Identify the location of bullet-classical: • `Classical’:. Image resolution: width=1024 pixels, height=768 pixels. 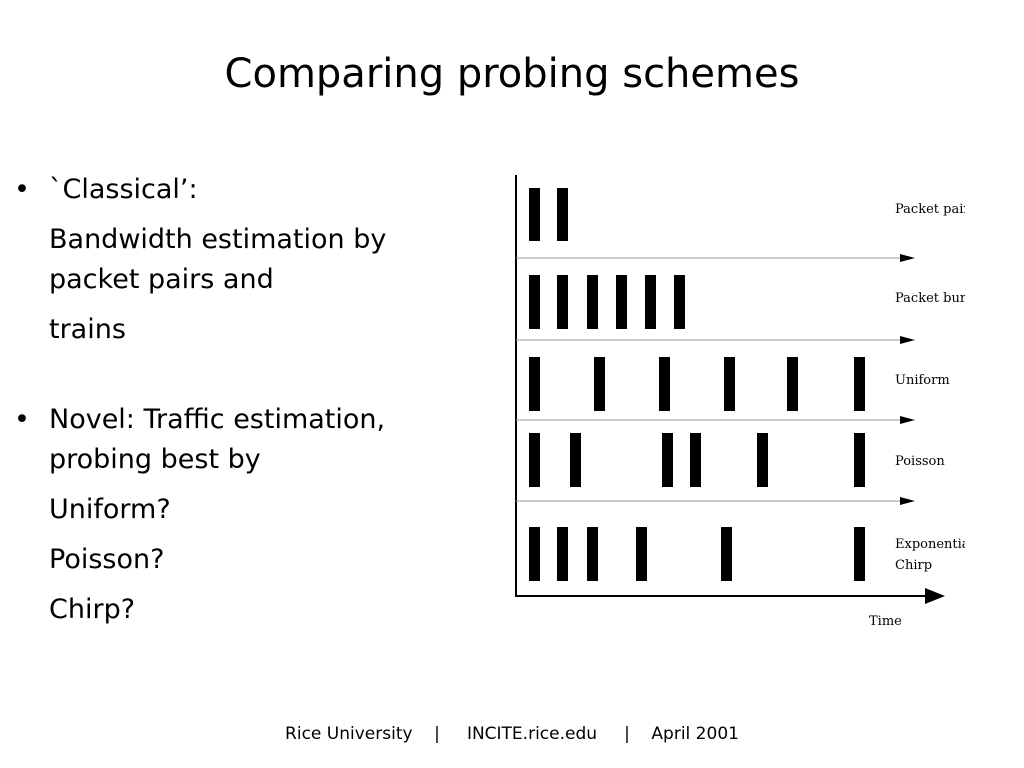
(254, 190).